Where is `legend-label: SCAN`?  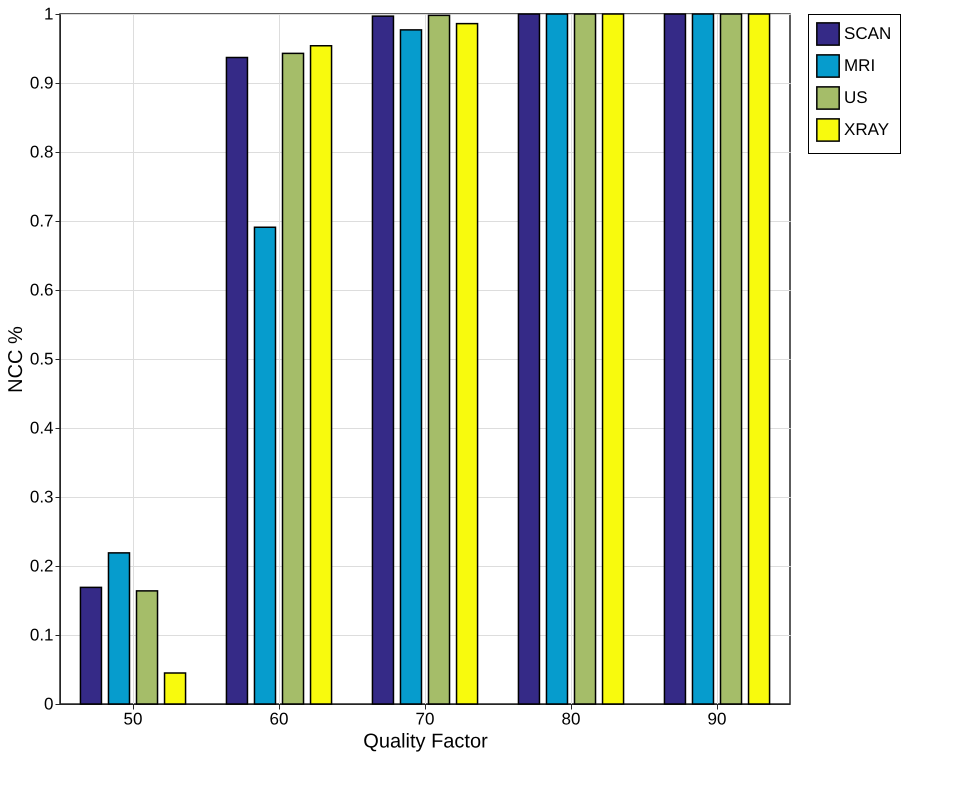 legend-label: SCAN is located at coordinates (868, 33).